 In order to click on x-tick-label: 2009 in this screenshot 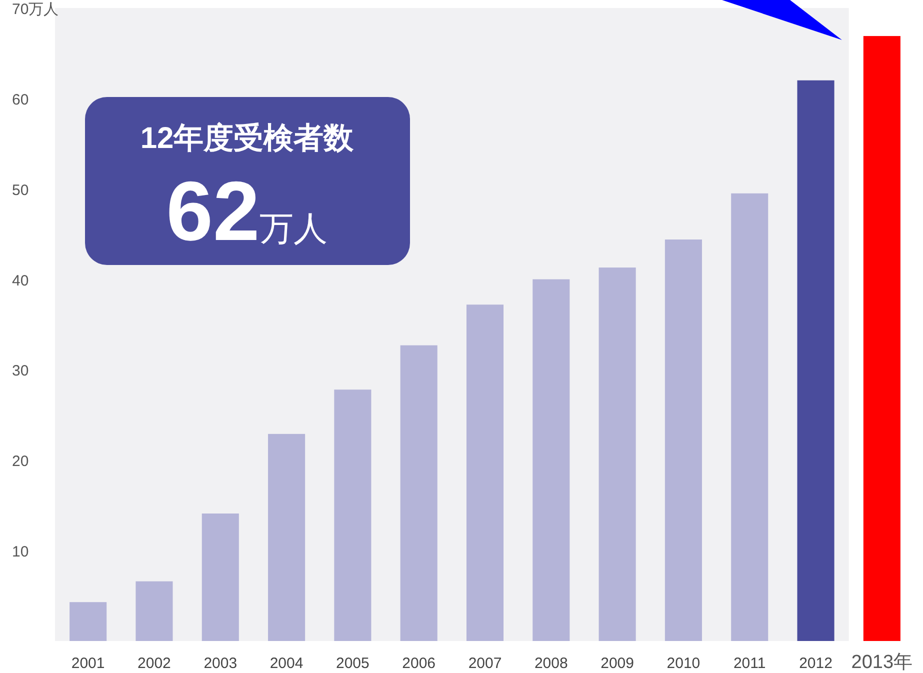, I will do `click(617, 663)`.